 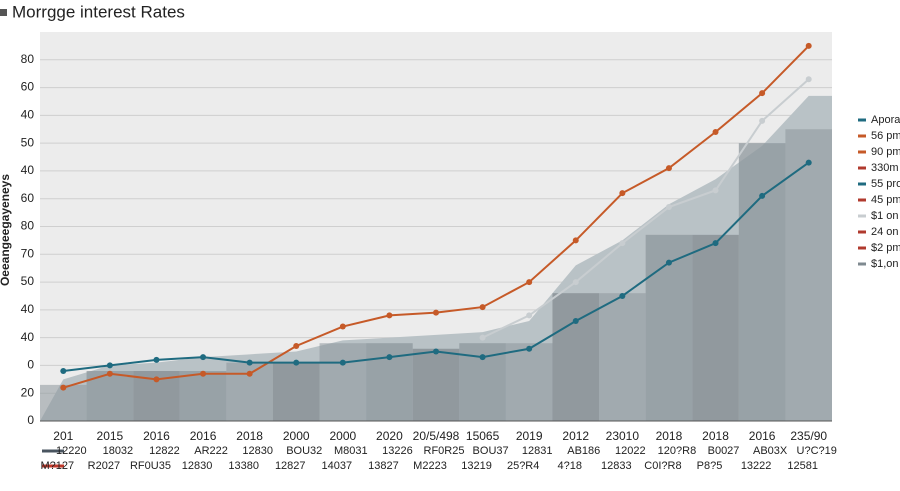 What do you see at coordinates (383, 466) in the screenshot?
I see `x-sublabel: 13827` at bounding box center [383, 466].